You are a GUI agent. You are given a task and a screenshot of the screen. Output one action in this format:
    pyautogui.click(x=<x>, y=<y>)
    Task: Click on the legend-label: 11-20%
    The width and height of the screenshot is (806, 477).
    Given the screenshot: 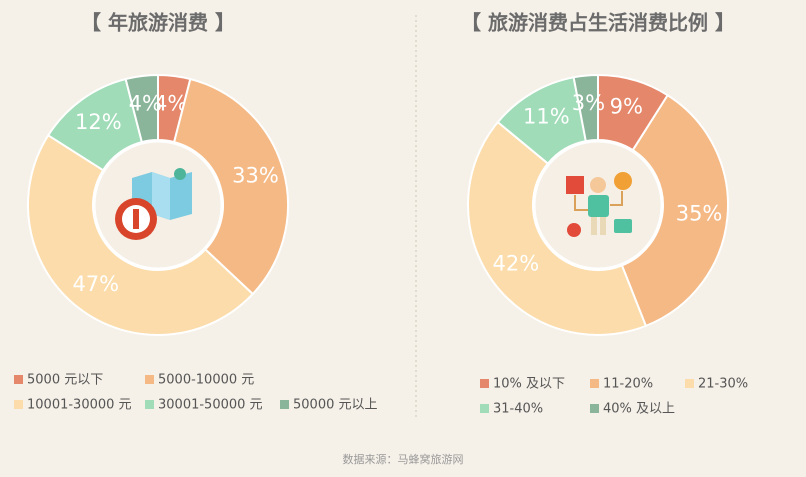 What is the action you would take?
    pyautogui.click(x=628, y=384)
    